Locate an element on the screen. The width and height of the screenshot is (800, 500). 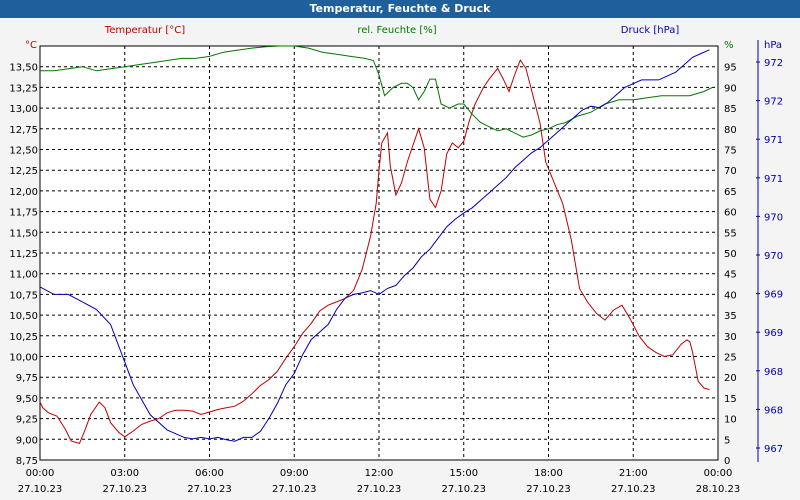
humidity-tick-label: 0 is located at coordinates (727, 461).